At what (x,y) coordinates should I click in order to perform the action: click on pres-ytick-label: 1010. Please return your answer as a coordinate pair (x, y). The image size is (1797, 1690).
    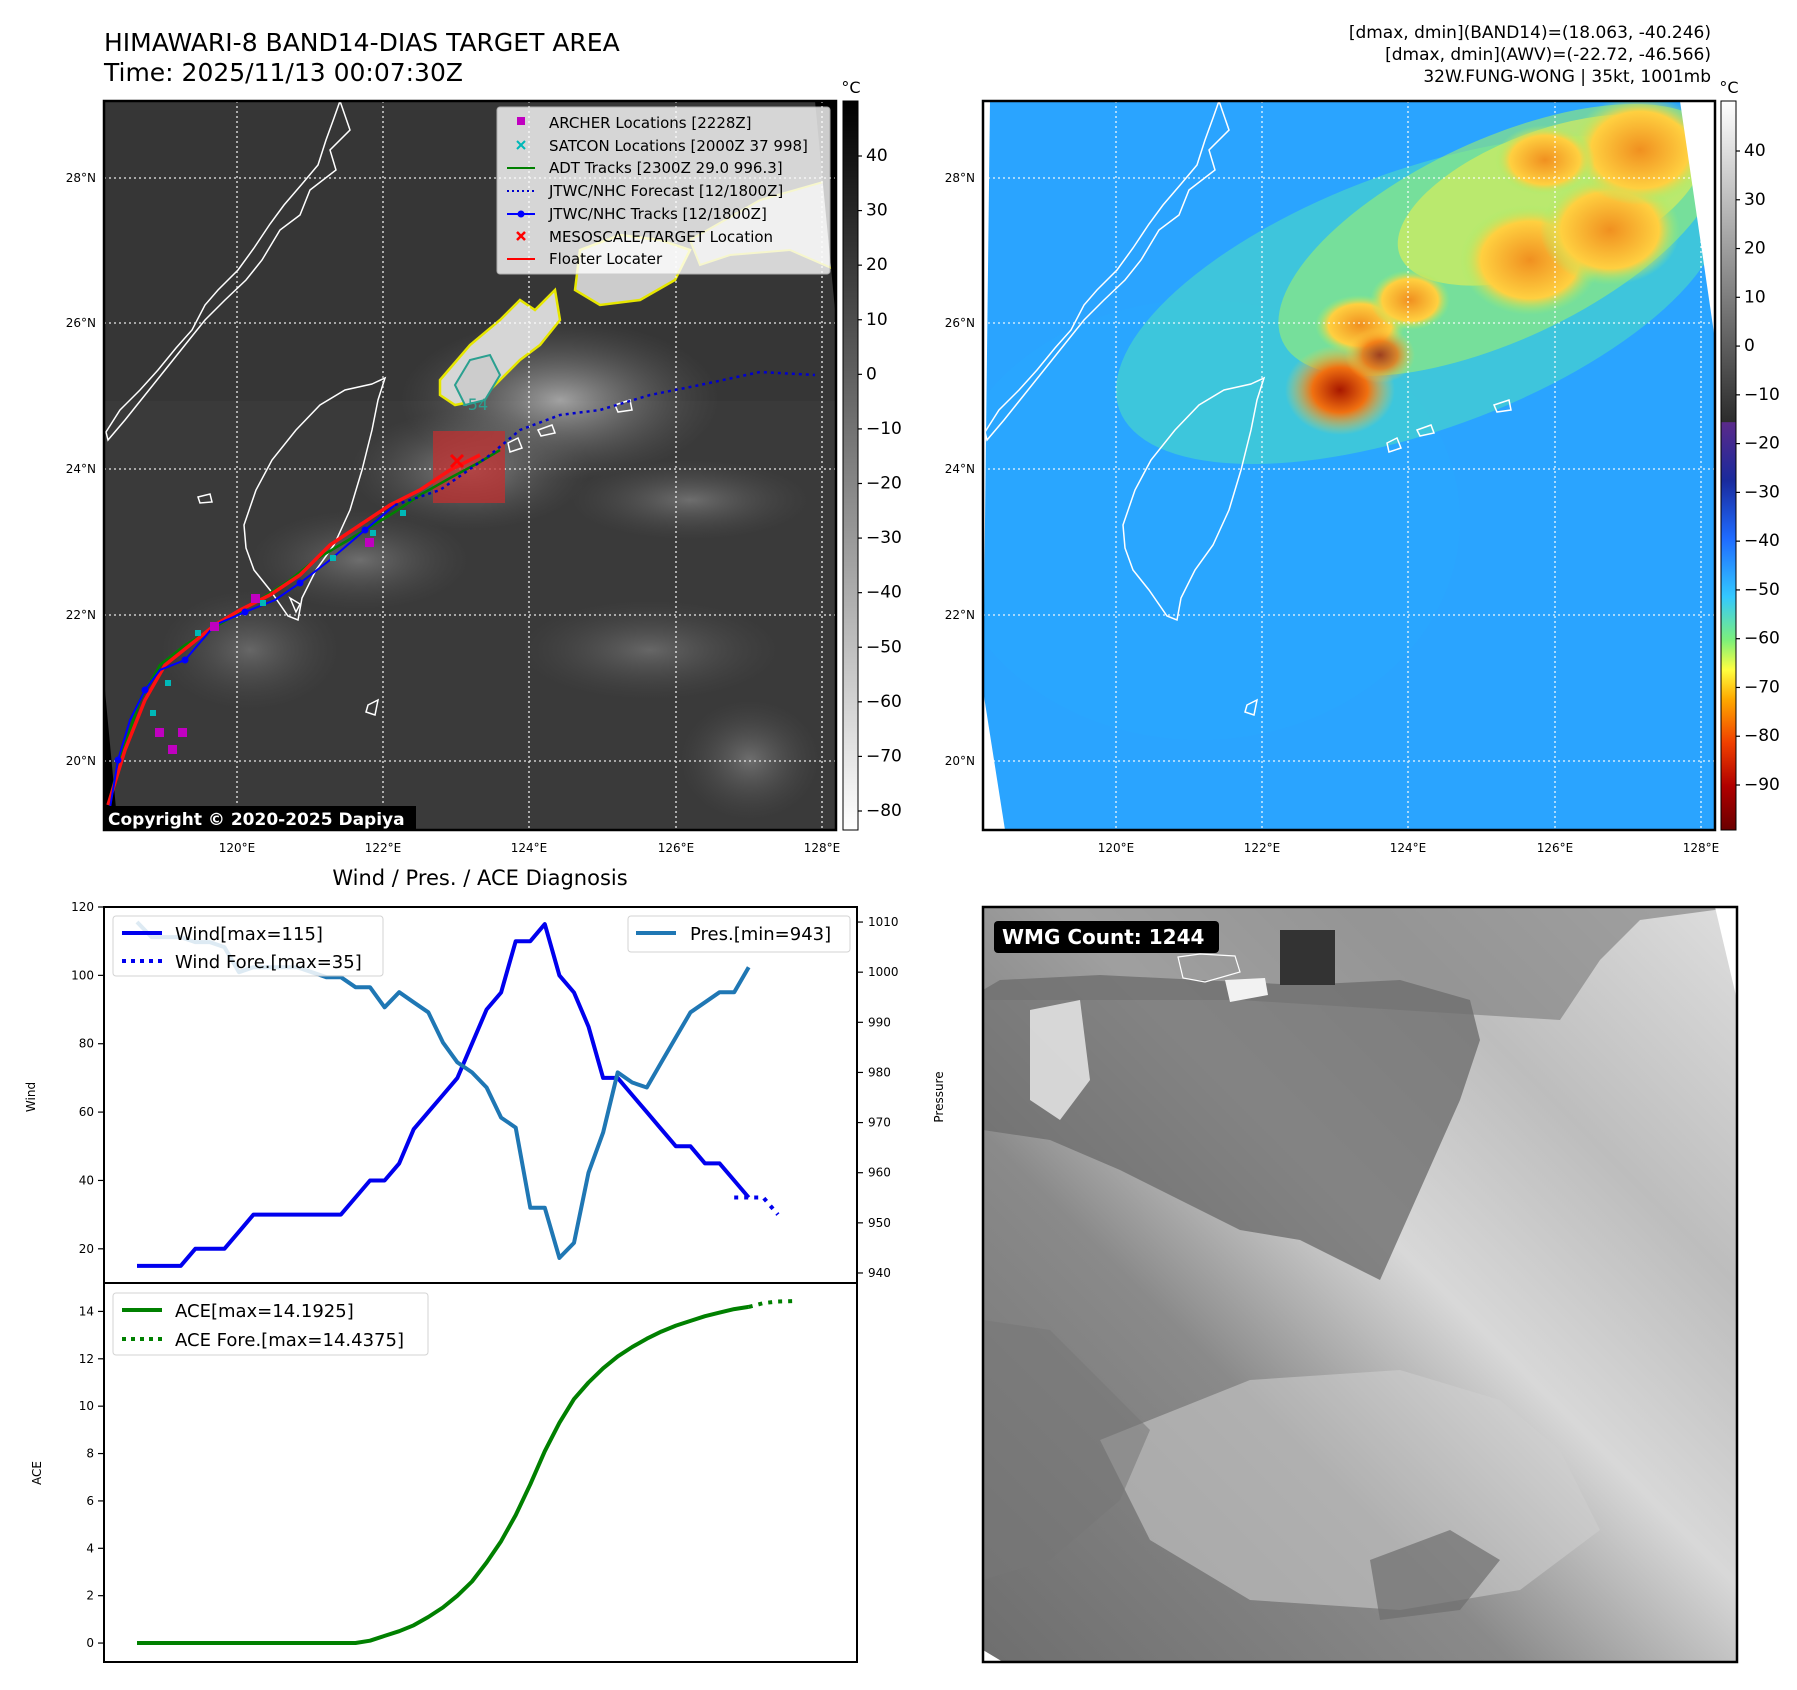
    Looking at the image, I should click on (883, 922).